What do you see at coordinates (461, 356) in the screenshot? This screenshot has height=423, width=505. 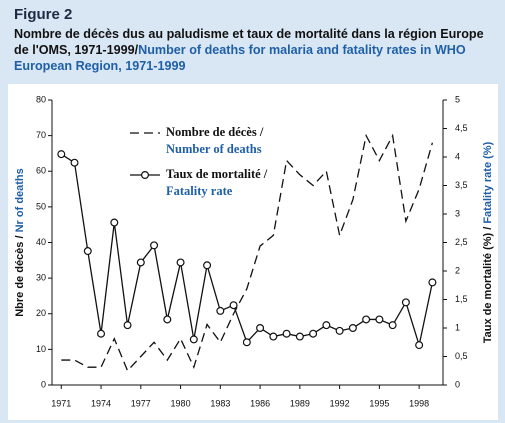 I see `y2-tick-label: 0,5` at bounding box center [461, 356].